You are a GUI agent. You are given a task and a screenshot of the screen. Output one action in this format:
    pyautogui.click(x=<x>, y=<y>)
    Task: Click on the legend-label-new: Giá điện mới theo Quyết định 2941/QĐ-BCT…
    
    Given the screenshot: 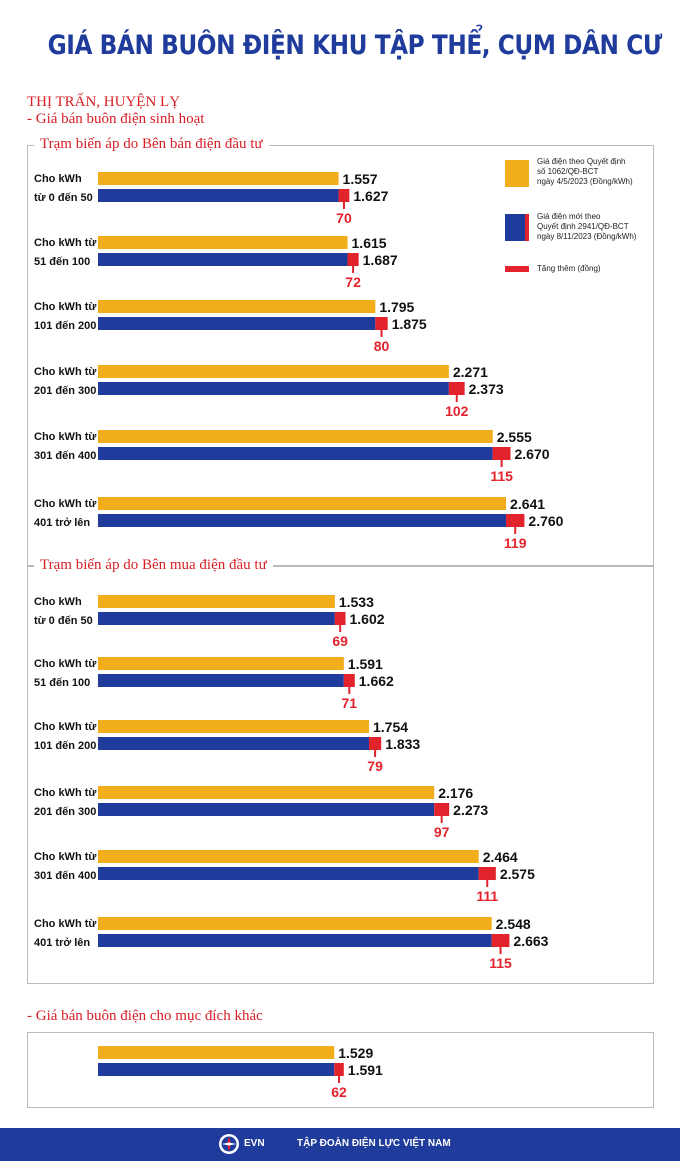 What is the action you would take?
    pyautogui.click(x=587, y=226)
    